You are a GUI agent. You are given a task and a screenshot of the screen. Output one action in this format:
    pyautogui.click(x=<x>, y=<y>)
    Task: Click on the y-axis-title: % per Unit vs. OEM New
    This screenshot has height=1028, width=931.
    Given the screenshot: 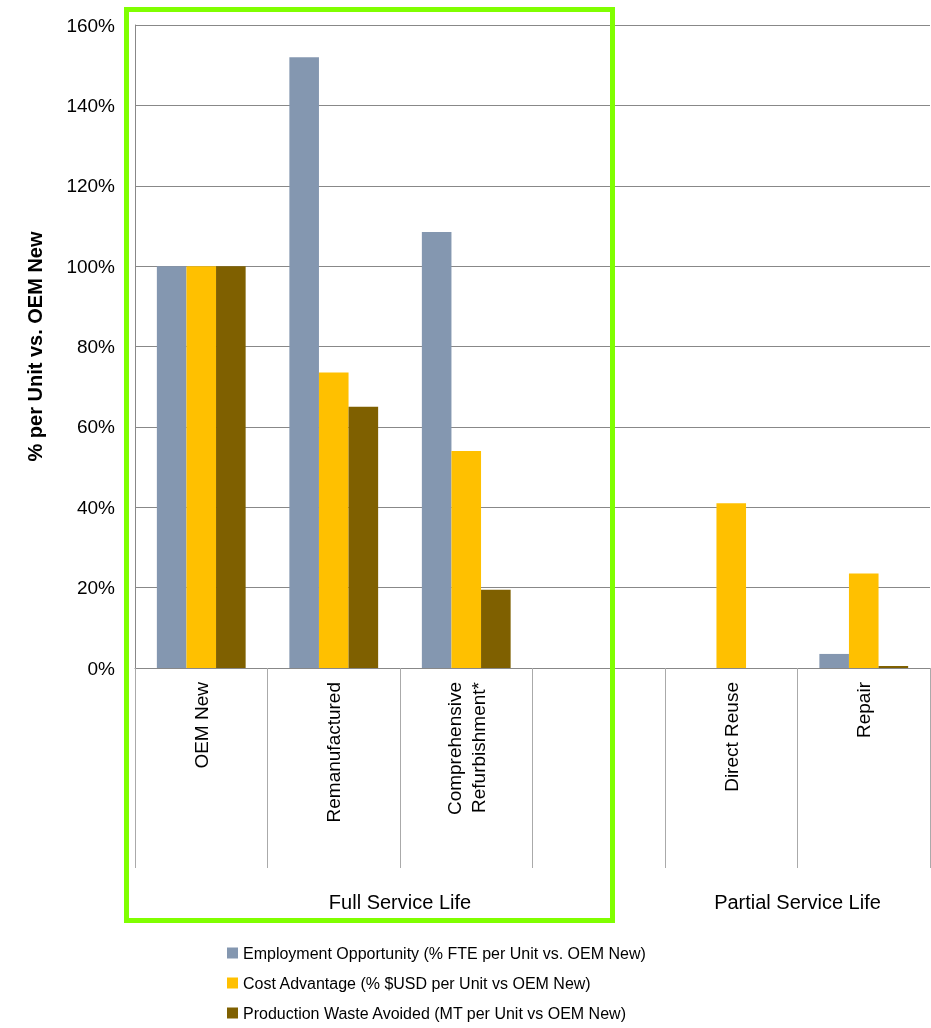 What is the action you would take?
    pyautogui.click(x=35, y=346)
    